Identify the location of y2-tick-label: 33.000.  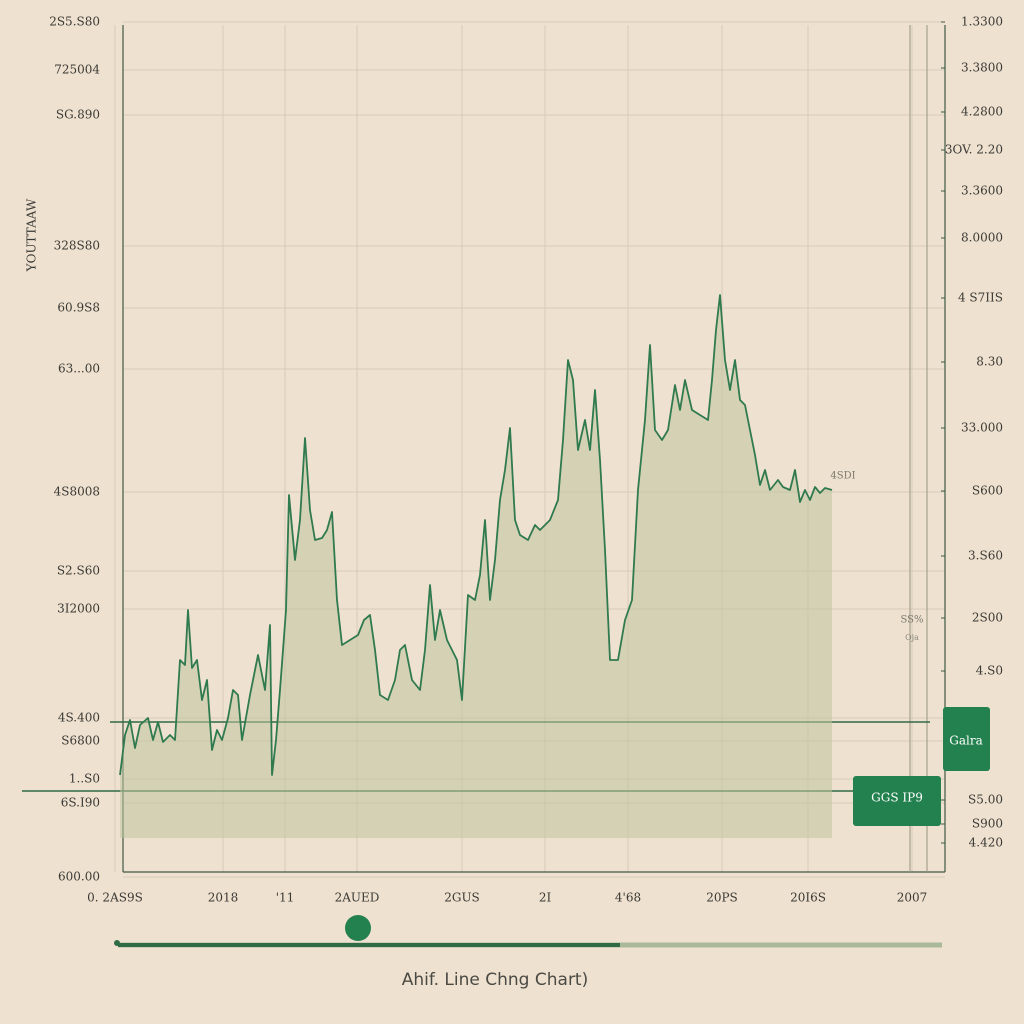
(982, 428).